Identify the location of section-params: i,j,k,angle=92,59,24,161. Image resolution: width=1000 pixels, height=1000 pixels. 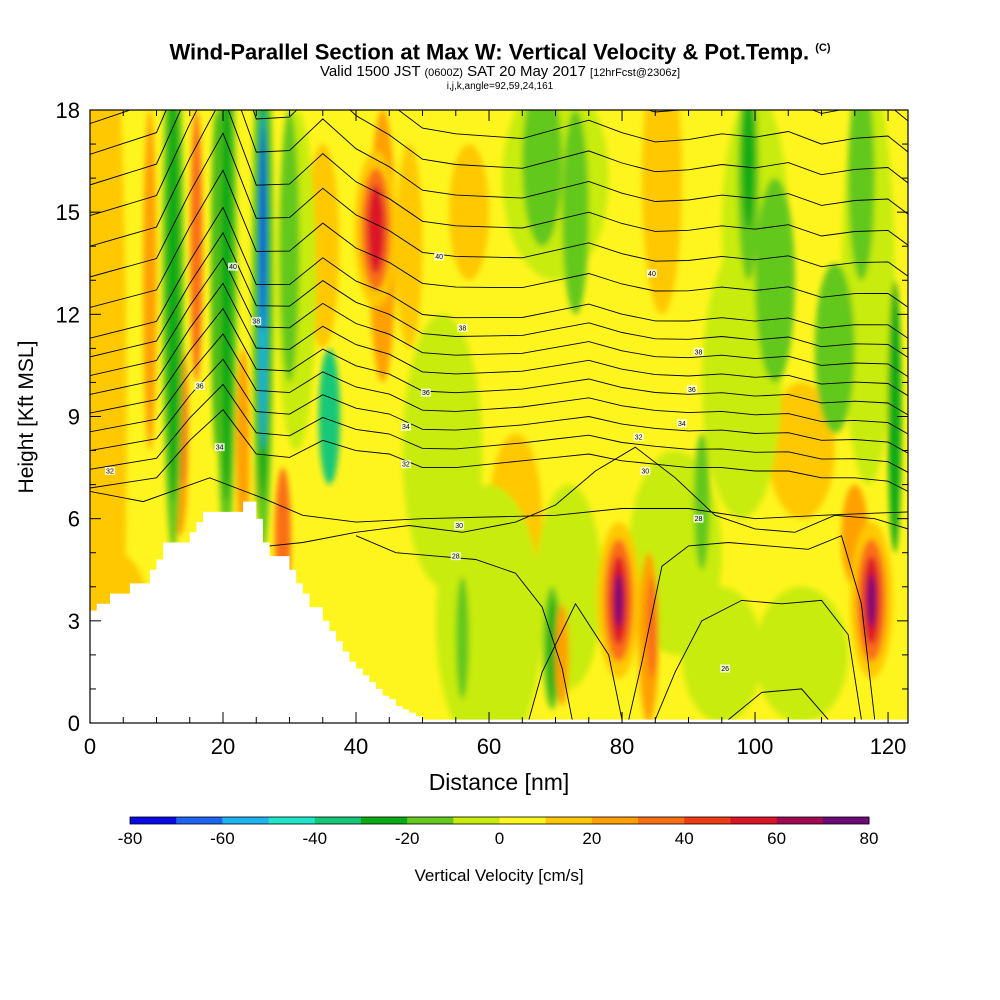
(500, 87).